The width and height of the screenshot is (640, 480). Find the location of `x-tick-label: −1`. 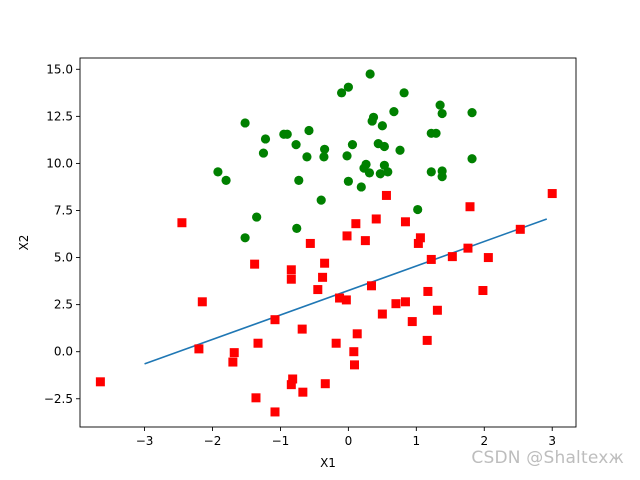

x-tick-label: −1 is located at coordinates (281, 441).